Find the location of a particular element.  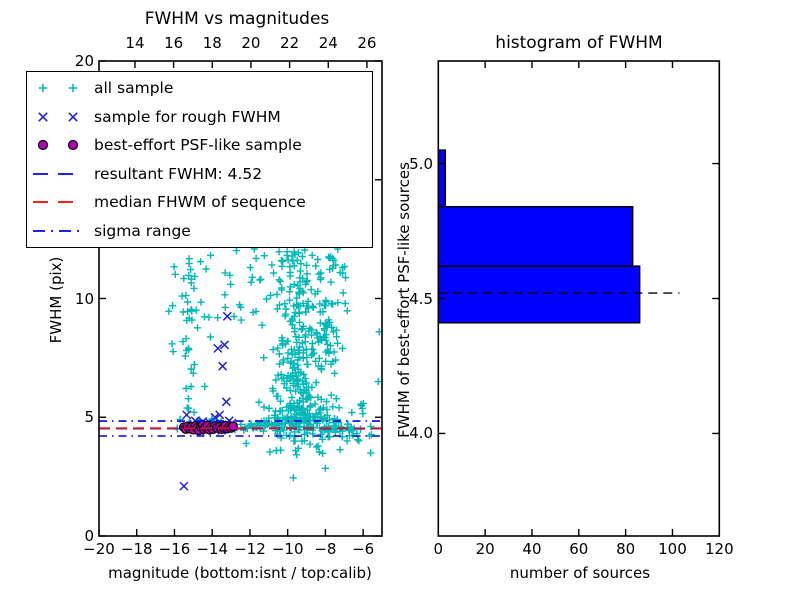

legend-item-all-sample: all sample is located at coordinates (199, 88).